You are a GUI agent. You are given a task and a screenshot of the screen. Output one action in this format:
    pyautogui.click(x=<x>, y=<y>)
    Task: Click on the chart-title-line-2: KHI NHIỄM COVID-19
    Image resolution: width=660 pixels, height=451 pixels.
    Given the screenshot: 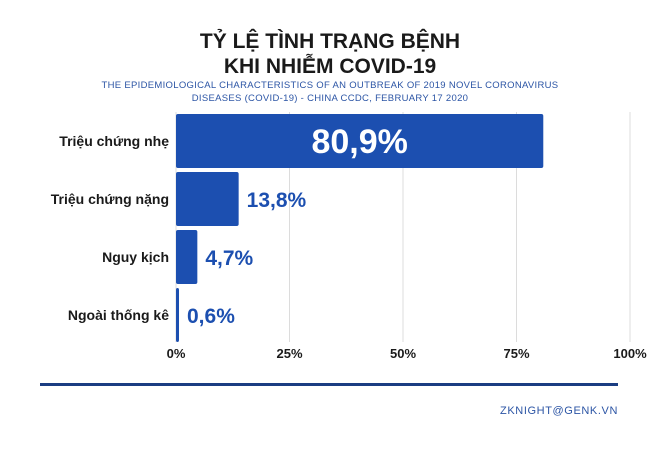 What is the action you would take?
    pyautogui.click(x=330, y=66)
    